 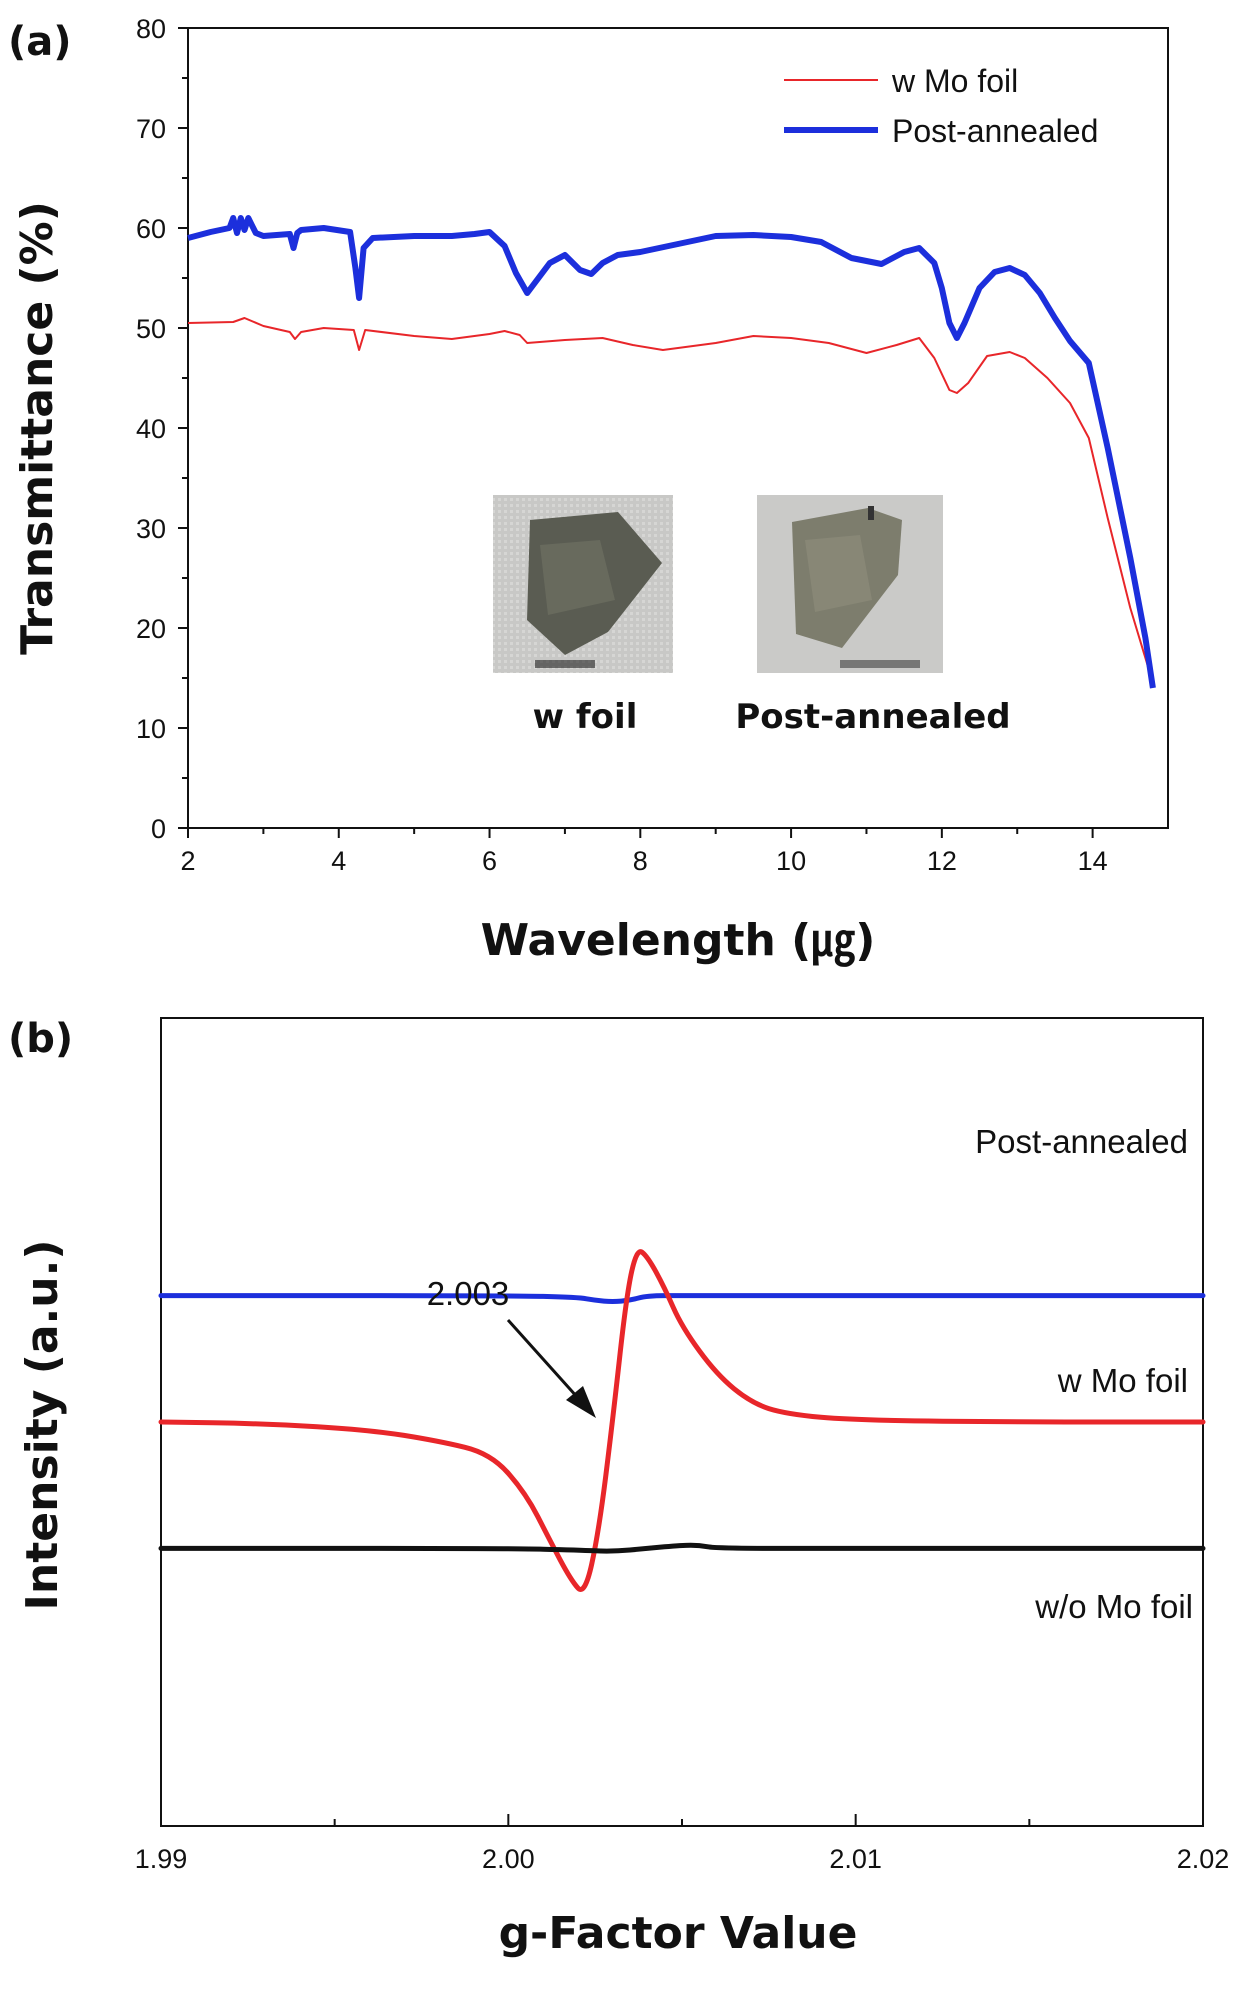 What do you see at coordinates (585, 717) in the screenshot?
I see `inset-caption-w-foil: w foil` at bounding box center [585, 717].